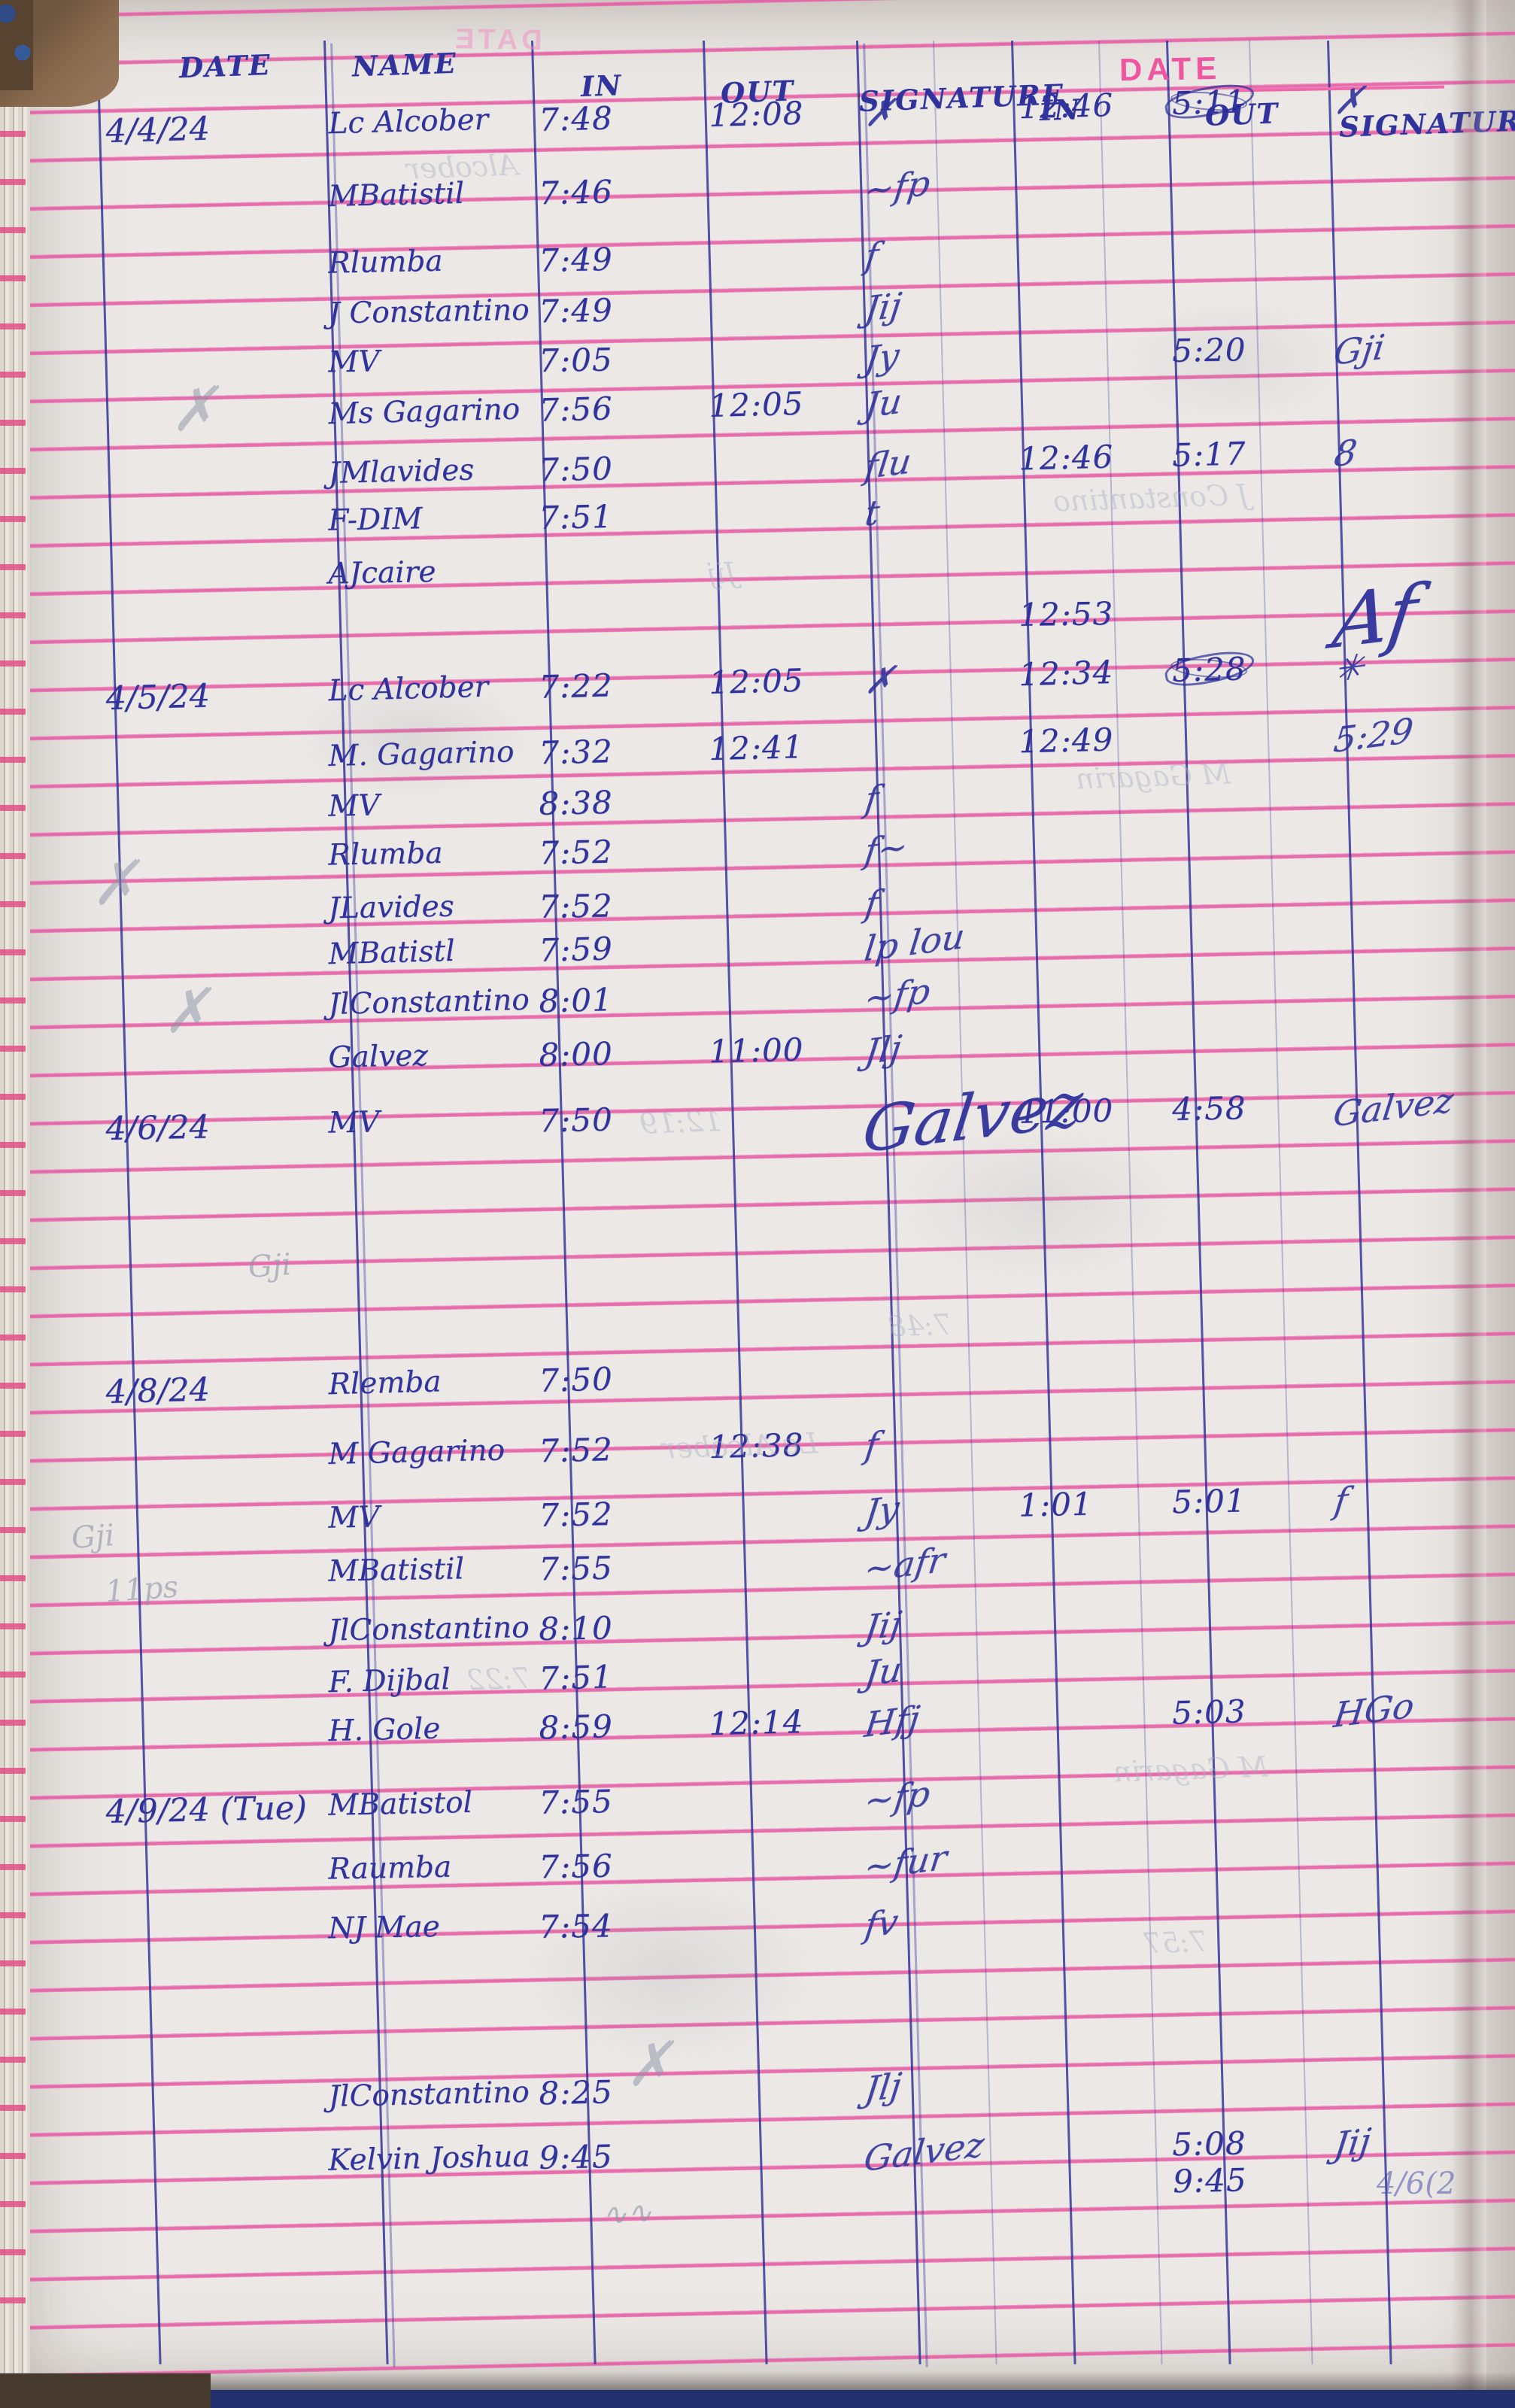 The height and width of the screenshot is (2408, 1515). What do you see at coordinates (496, 40) in the screenshot?
I see `ghost-date-stamp: DATE` at bounding box center [496, 40].